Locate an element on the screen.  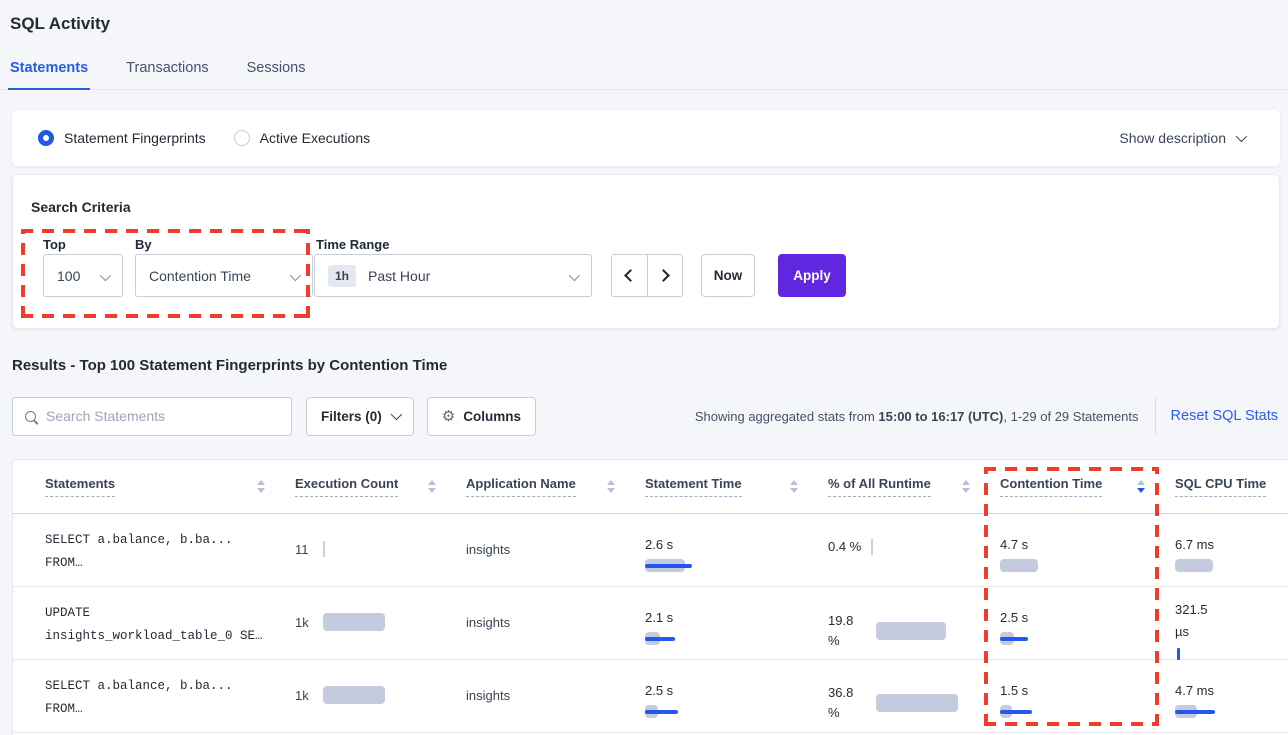
page-title: SQL Activity is located at coordinates (60, 23).